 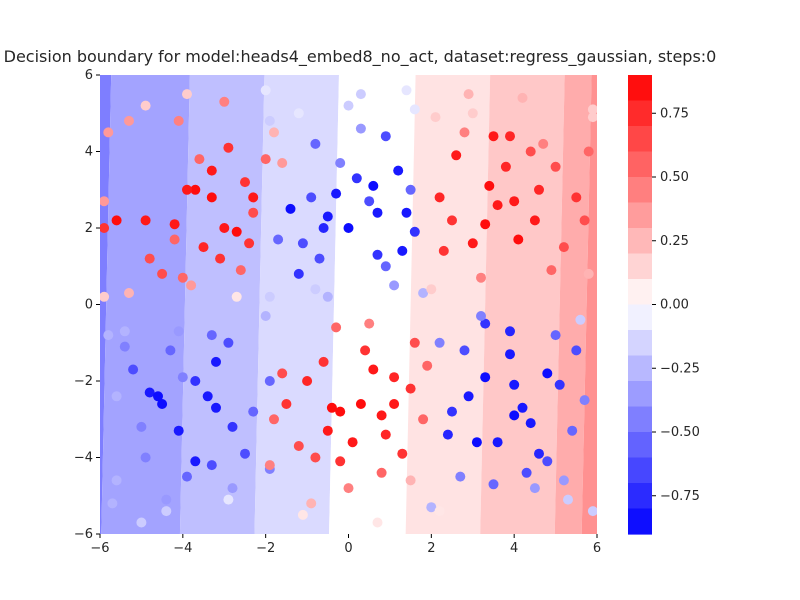 What do you see at coordinates (514, 548) in the screenshot?
I see `x-tick-label: 4` at bounding box center [514, 548].